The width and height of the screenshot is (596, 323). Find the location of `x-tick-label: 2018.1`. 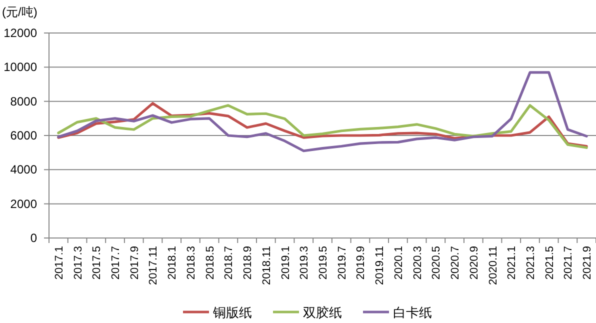

x-tick-label: 2018.1 is located at coordinates (172, 263).